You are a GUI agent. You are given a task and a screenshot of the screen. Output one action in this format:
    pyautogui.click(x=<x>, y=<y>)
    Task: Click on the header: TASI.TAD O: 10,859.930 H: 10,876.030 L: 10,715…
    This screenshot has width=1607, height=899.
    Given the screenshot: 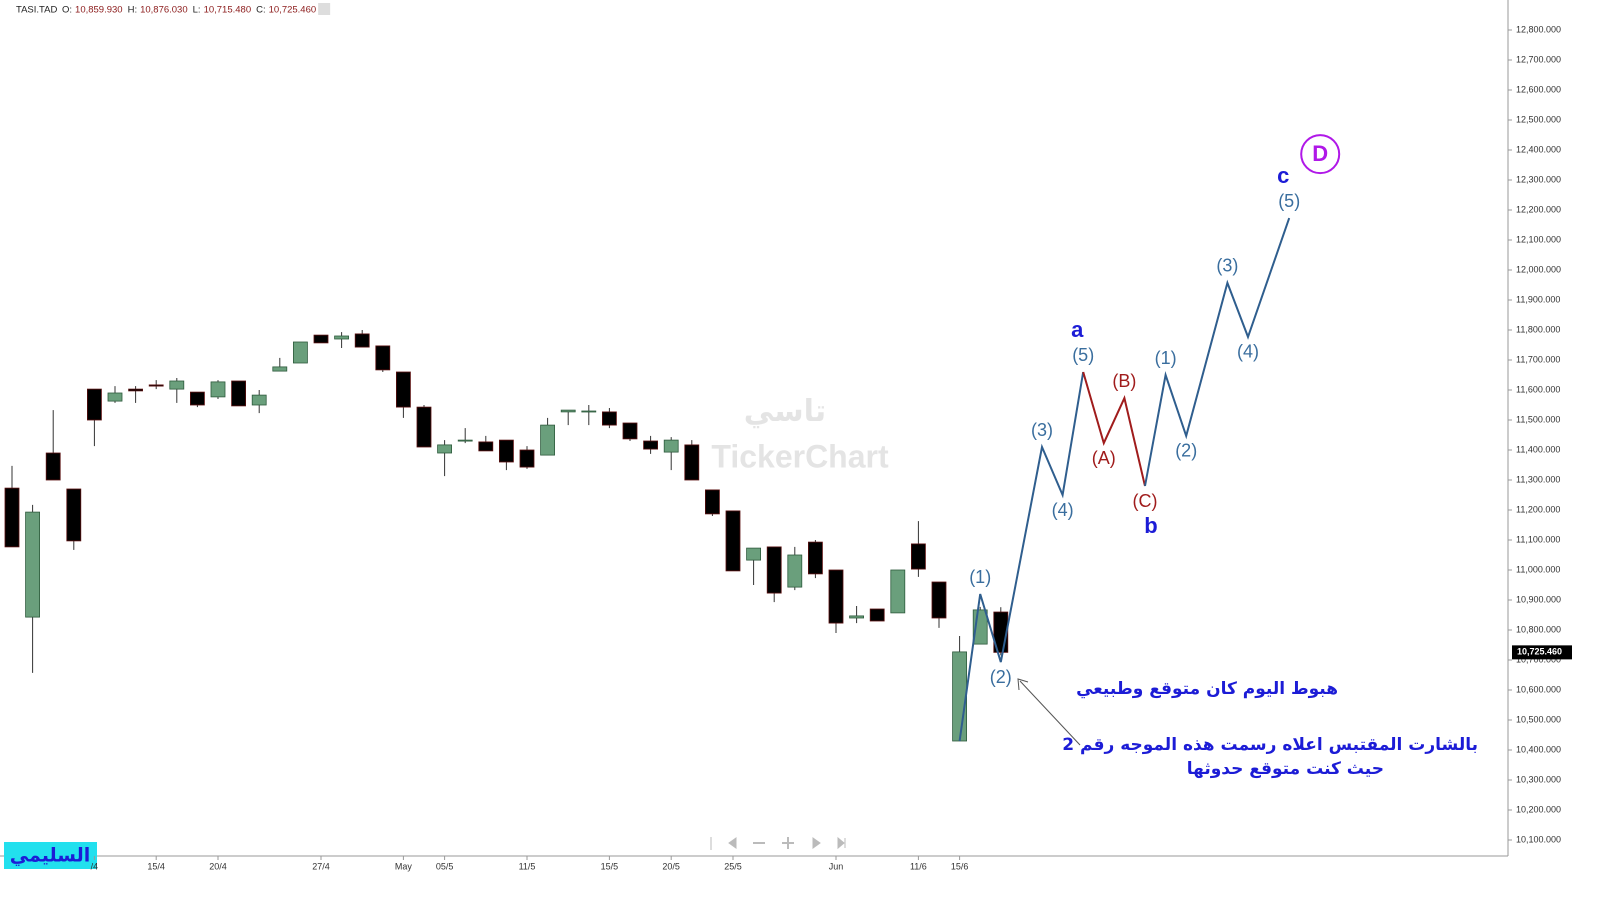 What is the action you would take?
    pyautogui.click(x=173, y=9)
    